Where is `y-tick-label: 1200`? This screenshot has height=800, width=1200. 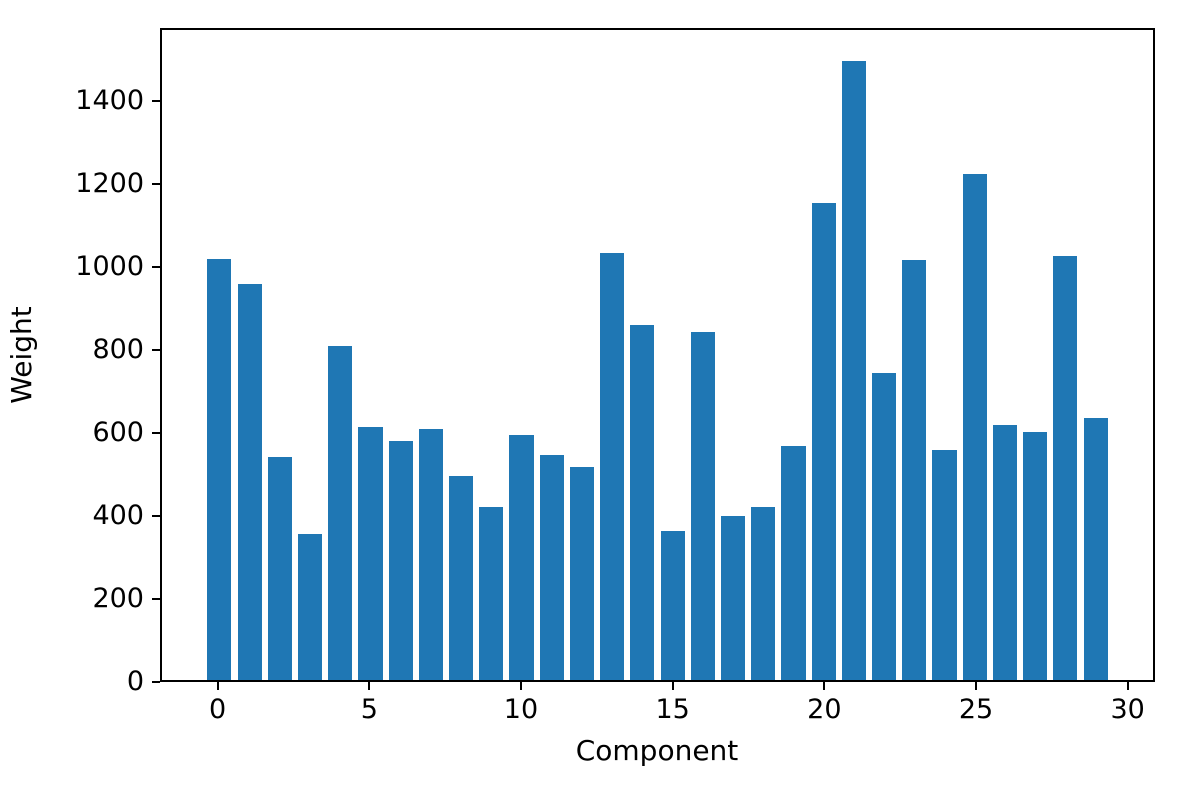 y-tick-label: 1200 is located at coordinates (109, 183).